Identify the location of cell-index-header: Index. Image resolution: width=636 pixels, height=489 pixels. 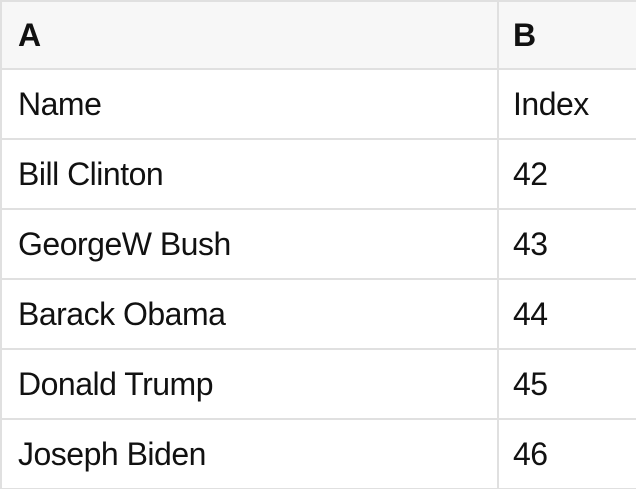
(567, 105).